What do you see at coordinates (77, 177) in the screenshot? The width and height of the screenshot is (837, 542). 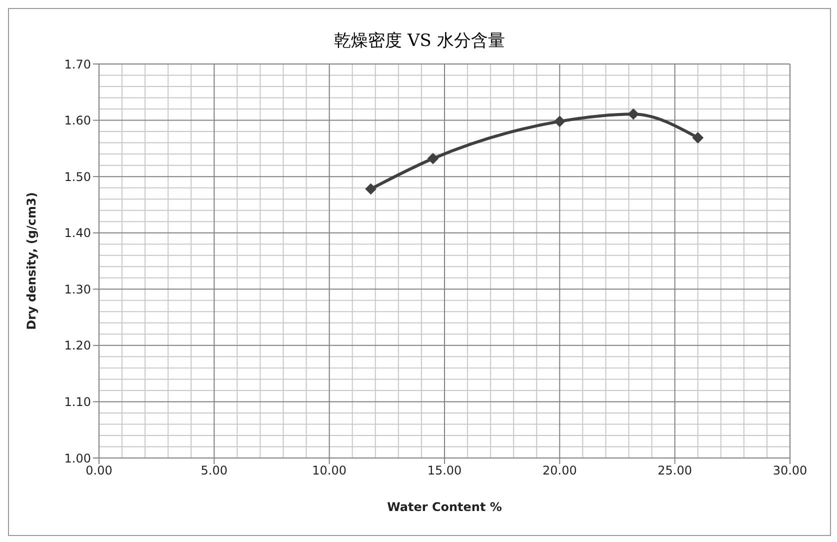 I see `y-tick-label: 1.50` at bounding box center [77, 177].